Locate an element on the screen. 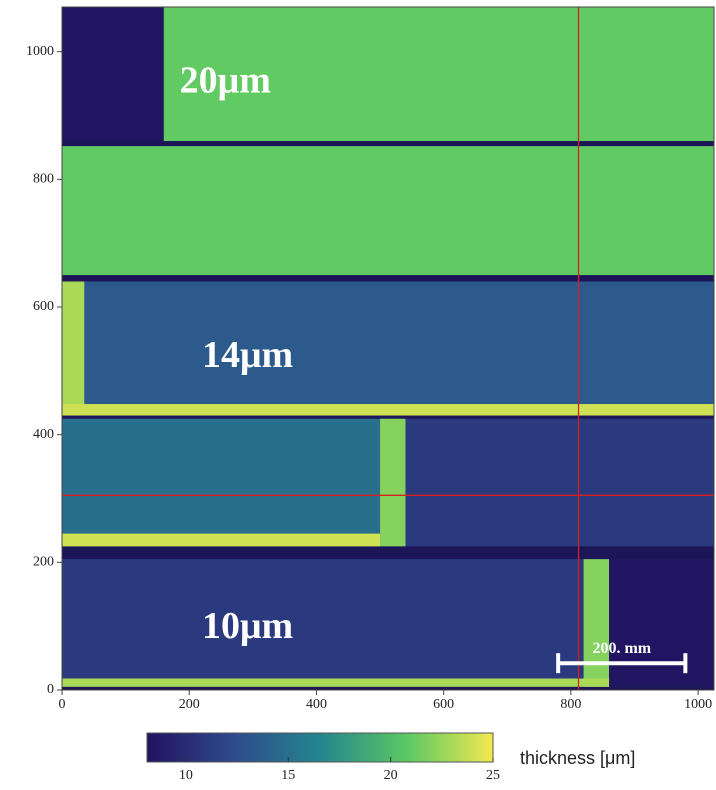 This screenshot has height=790, width=716. y-tick-label: 0 is located at coordinates (50, 689).